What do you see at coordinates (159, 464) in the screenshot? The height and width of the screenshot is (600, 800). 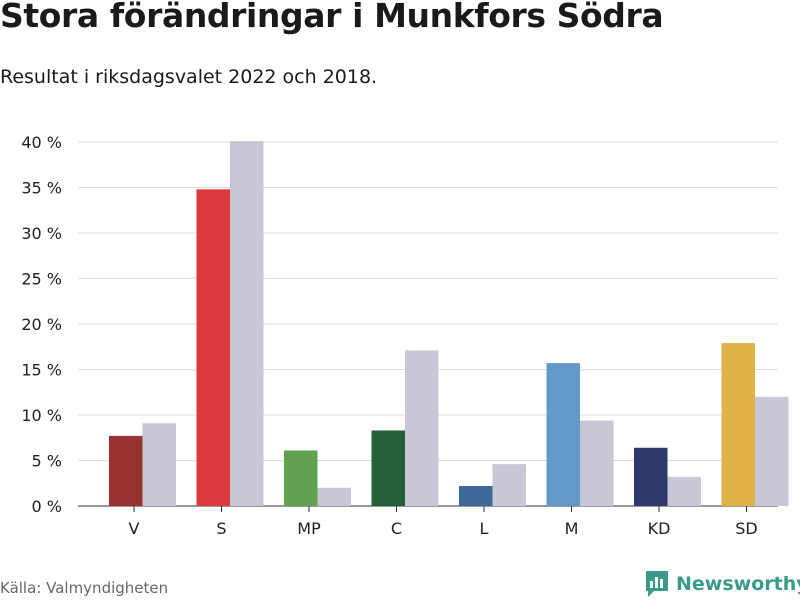 I see `bar-v-2018` at bounding box center [159, 464].